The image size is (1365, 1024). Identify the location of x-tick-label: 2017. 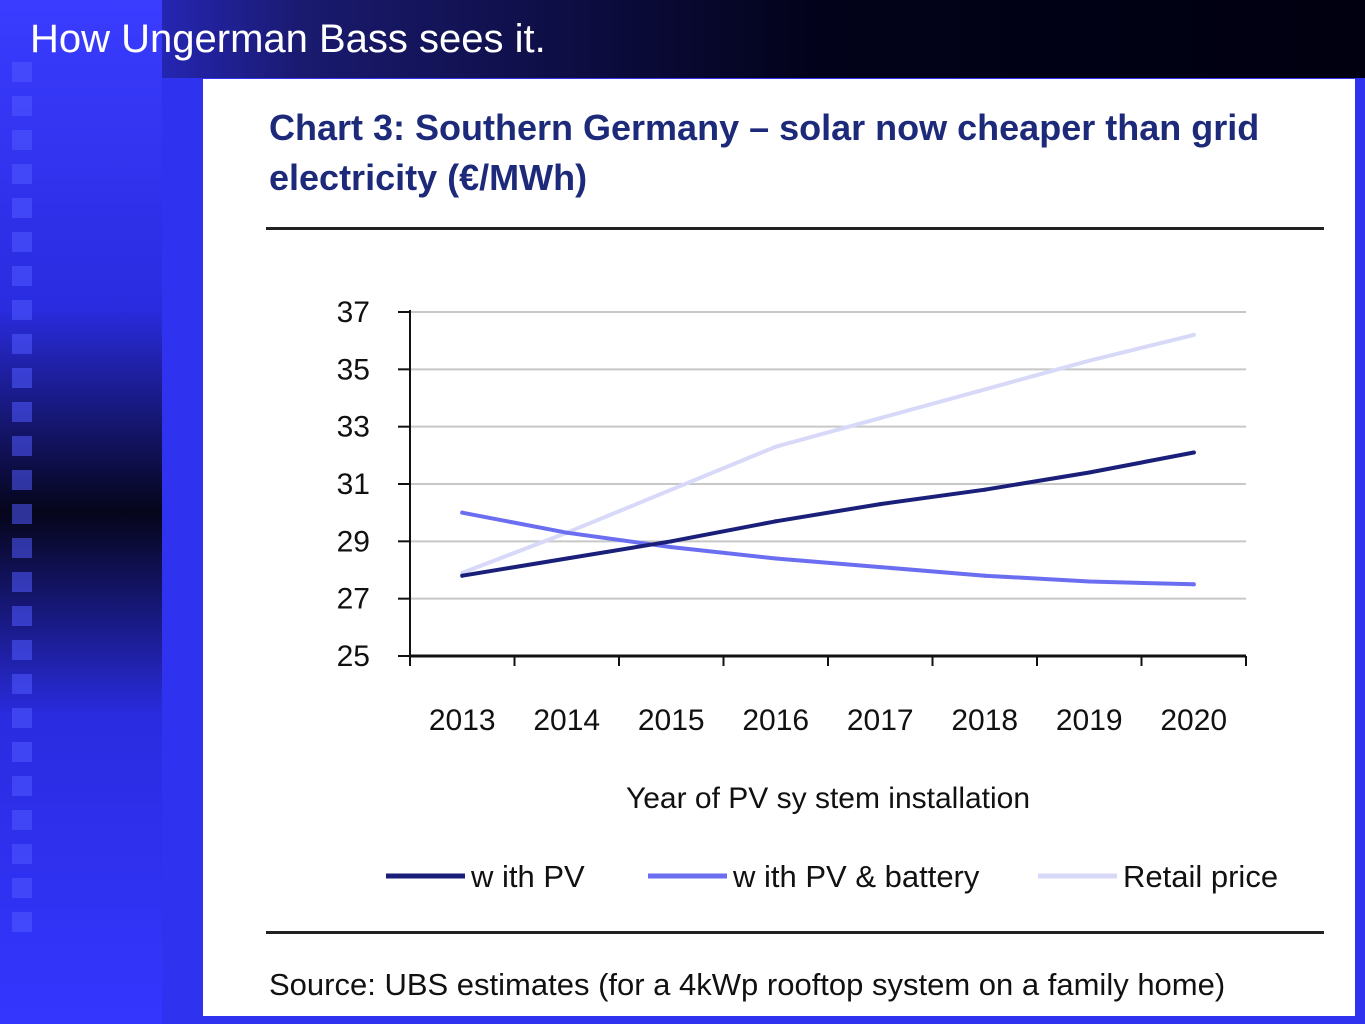
(880, 720).